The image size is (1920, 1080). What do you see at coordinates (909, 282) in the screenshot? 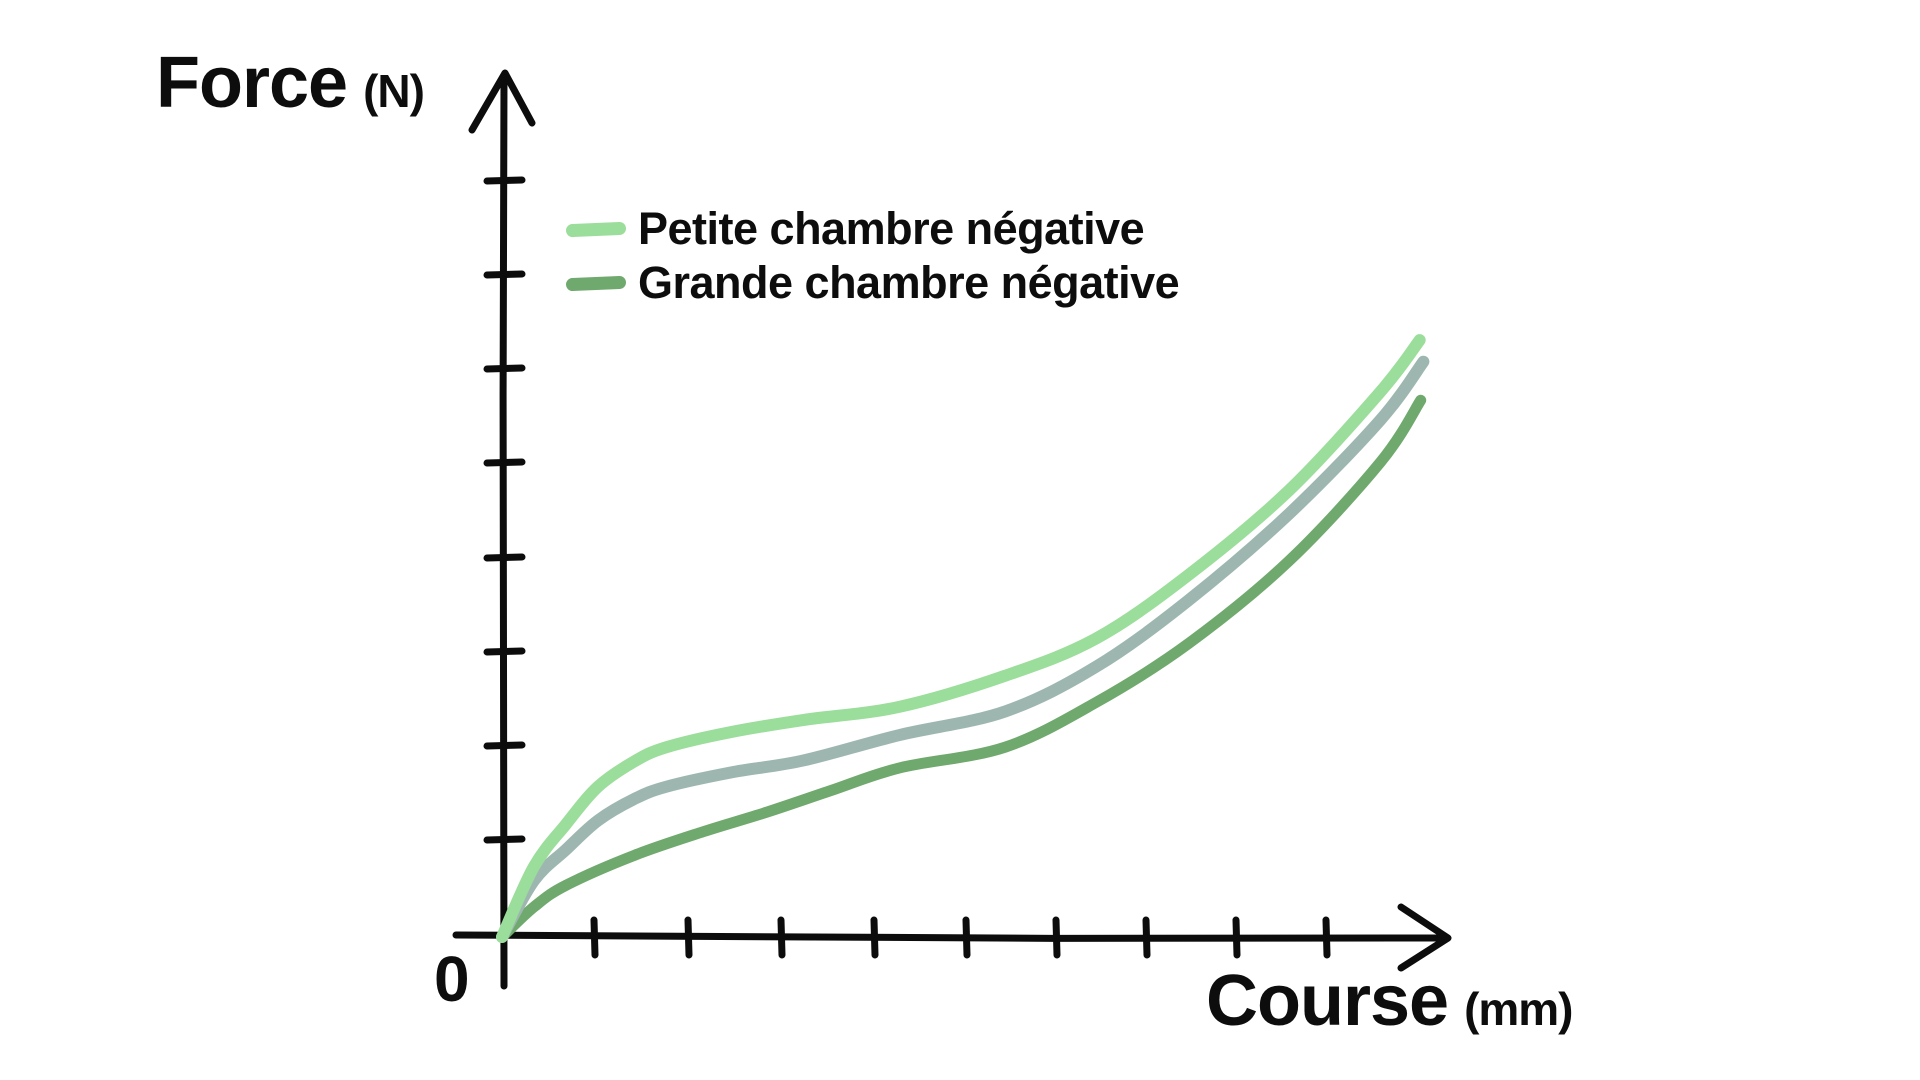
I see `legend-label-grande: Grande chambre négative` at bounding box center [909, 282].